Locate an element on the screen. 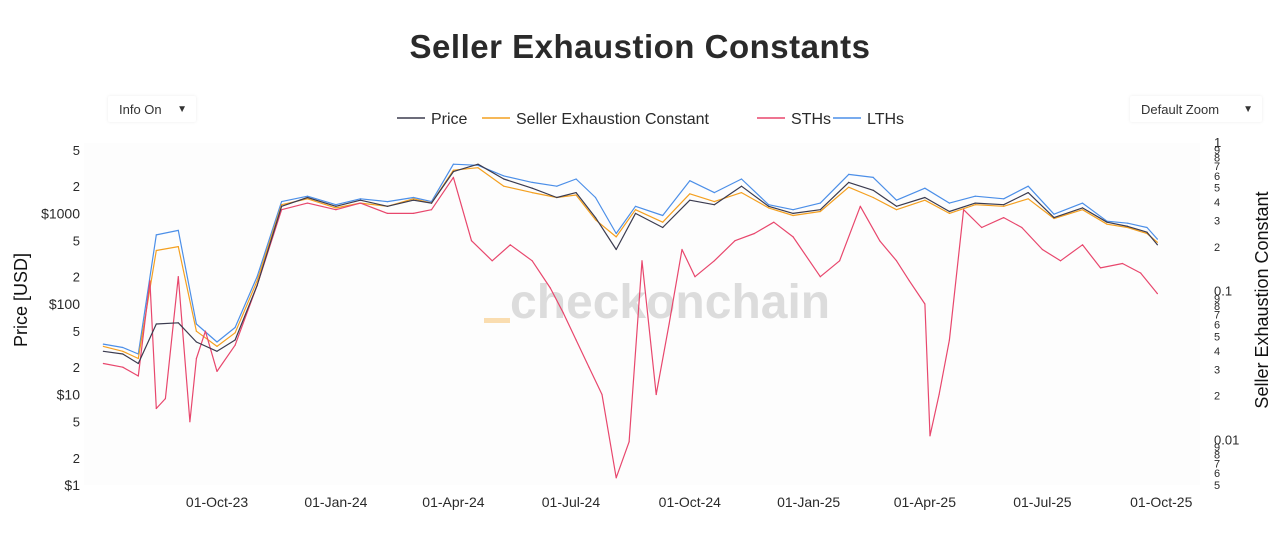 Image resolution: width=1280 pixels, height=551 pixels. legend-item-seller-exhaustion-constant: Seller Exhaustion Constant is located at coordinates (596, 119).